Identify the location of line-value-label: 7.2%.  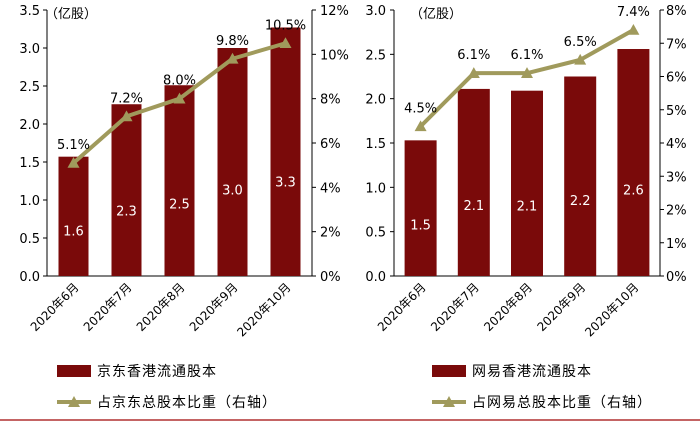
(126, 98).